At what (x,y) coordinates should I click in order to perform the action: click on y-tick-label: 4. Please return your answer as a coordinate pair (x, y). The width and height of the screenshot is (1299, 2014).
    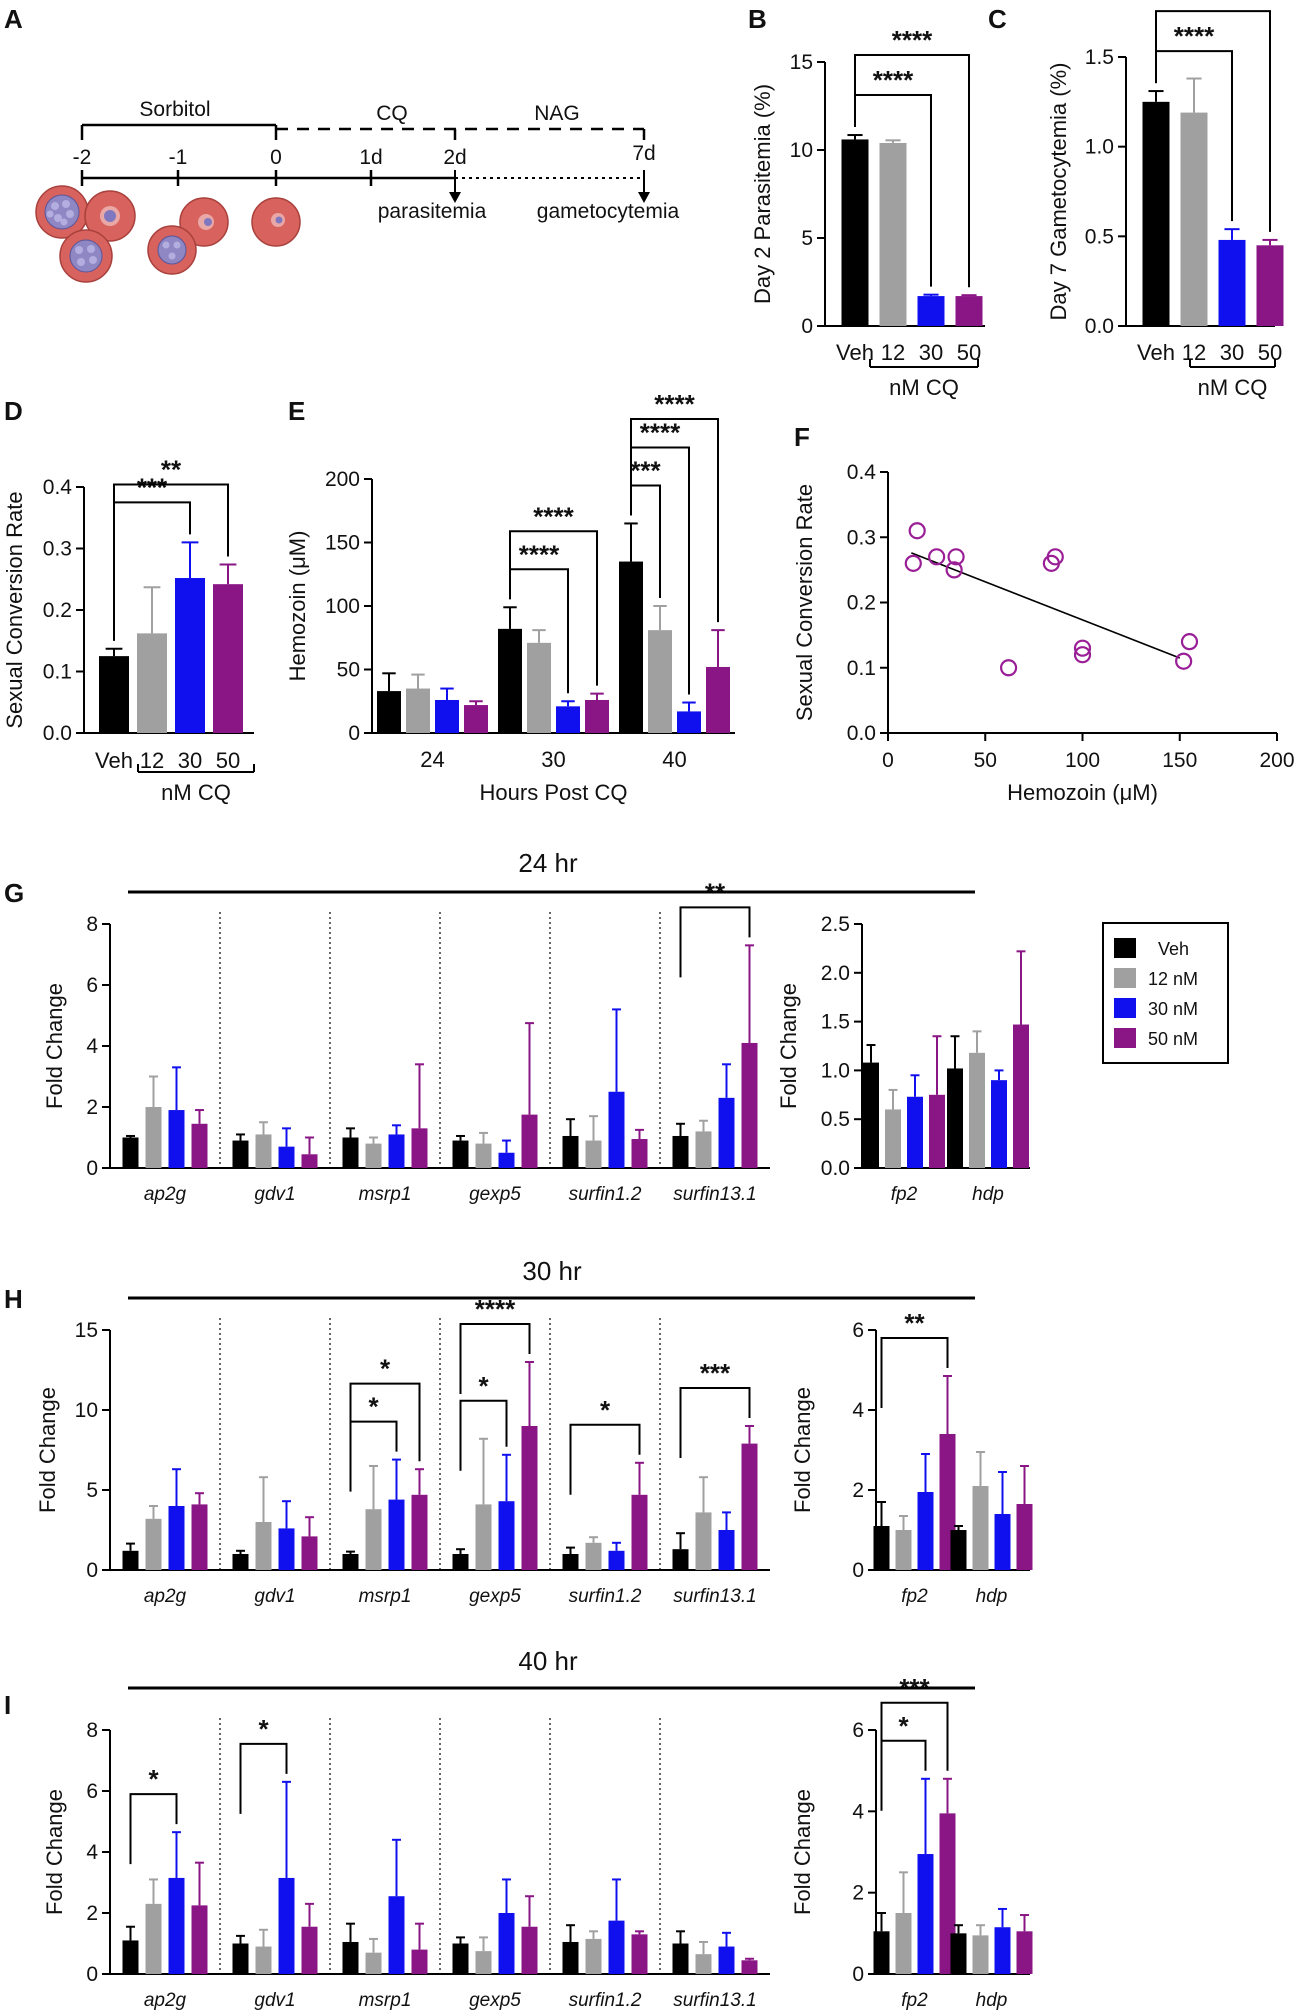
    Looking at the image, I should click on (858, 1410).